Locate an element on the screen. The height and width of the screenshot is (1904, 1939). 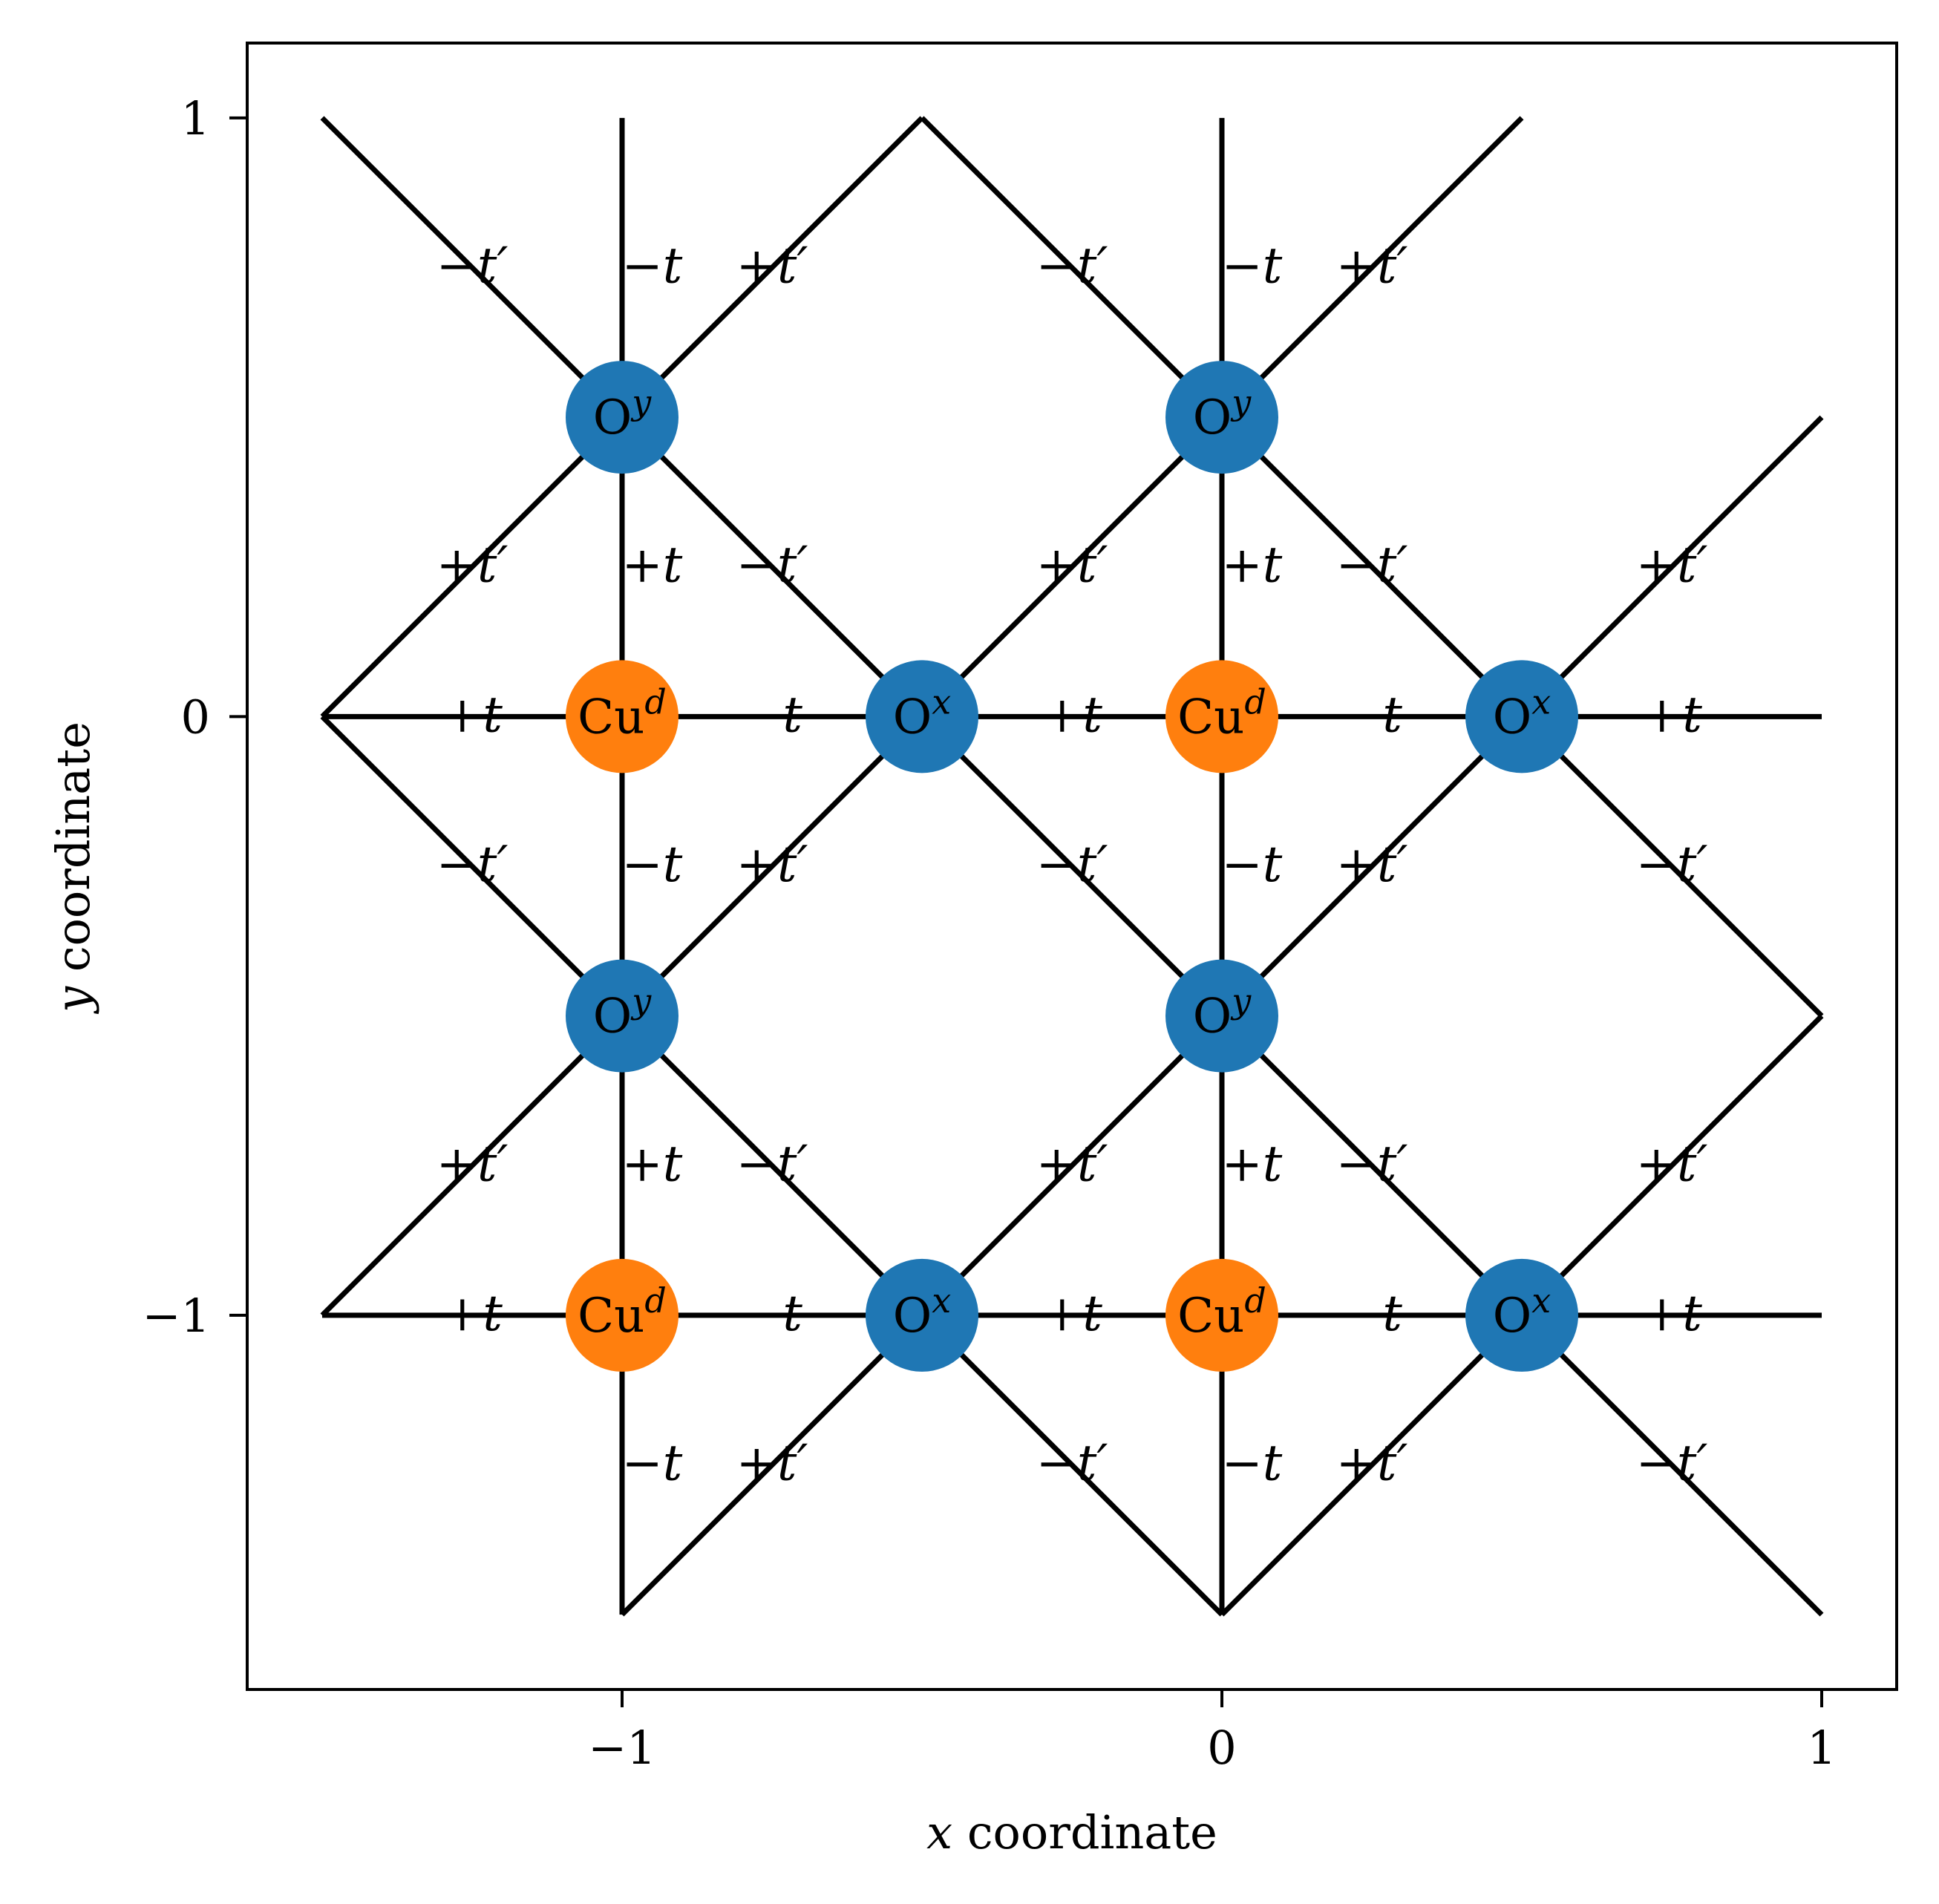
x-tick-label: 1 is located at coordinates (1822, 1748).